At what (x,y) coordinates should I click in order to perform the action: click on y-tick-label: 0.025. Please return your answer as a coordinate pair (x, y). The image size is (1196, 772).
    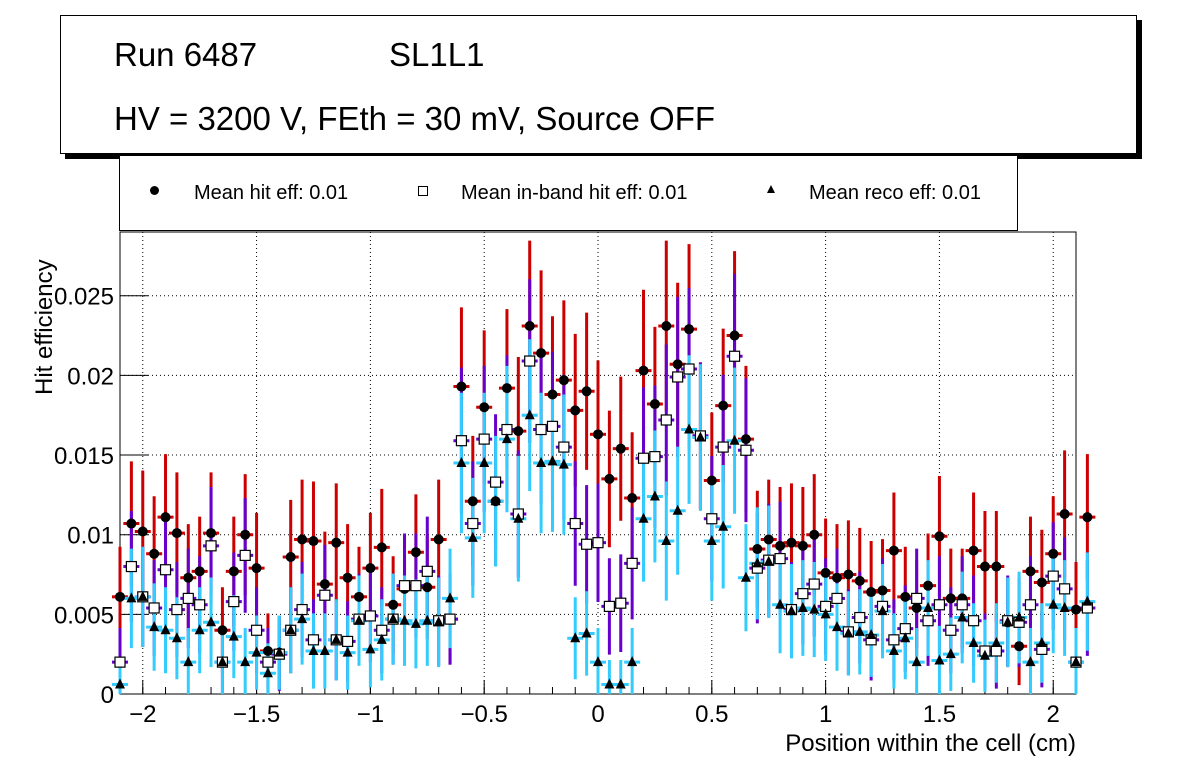
    Looking at the image, I should click on (84, 297).